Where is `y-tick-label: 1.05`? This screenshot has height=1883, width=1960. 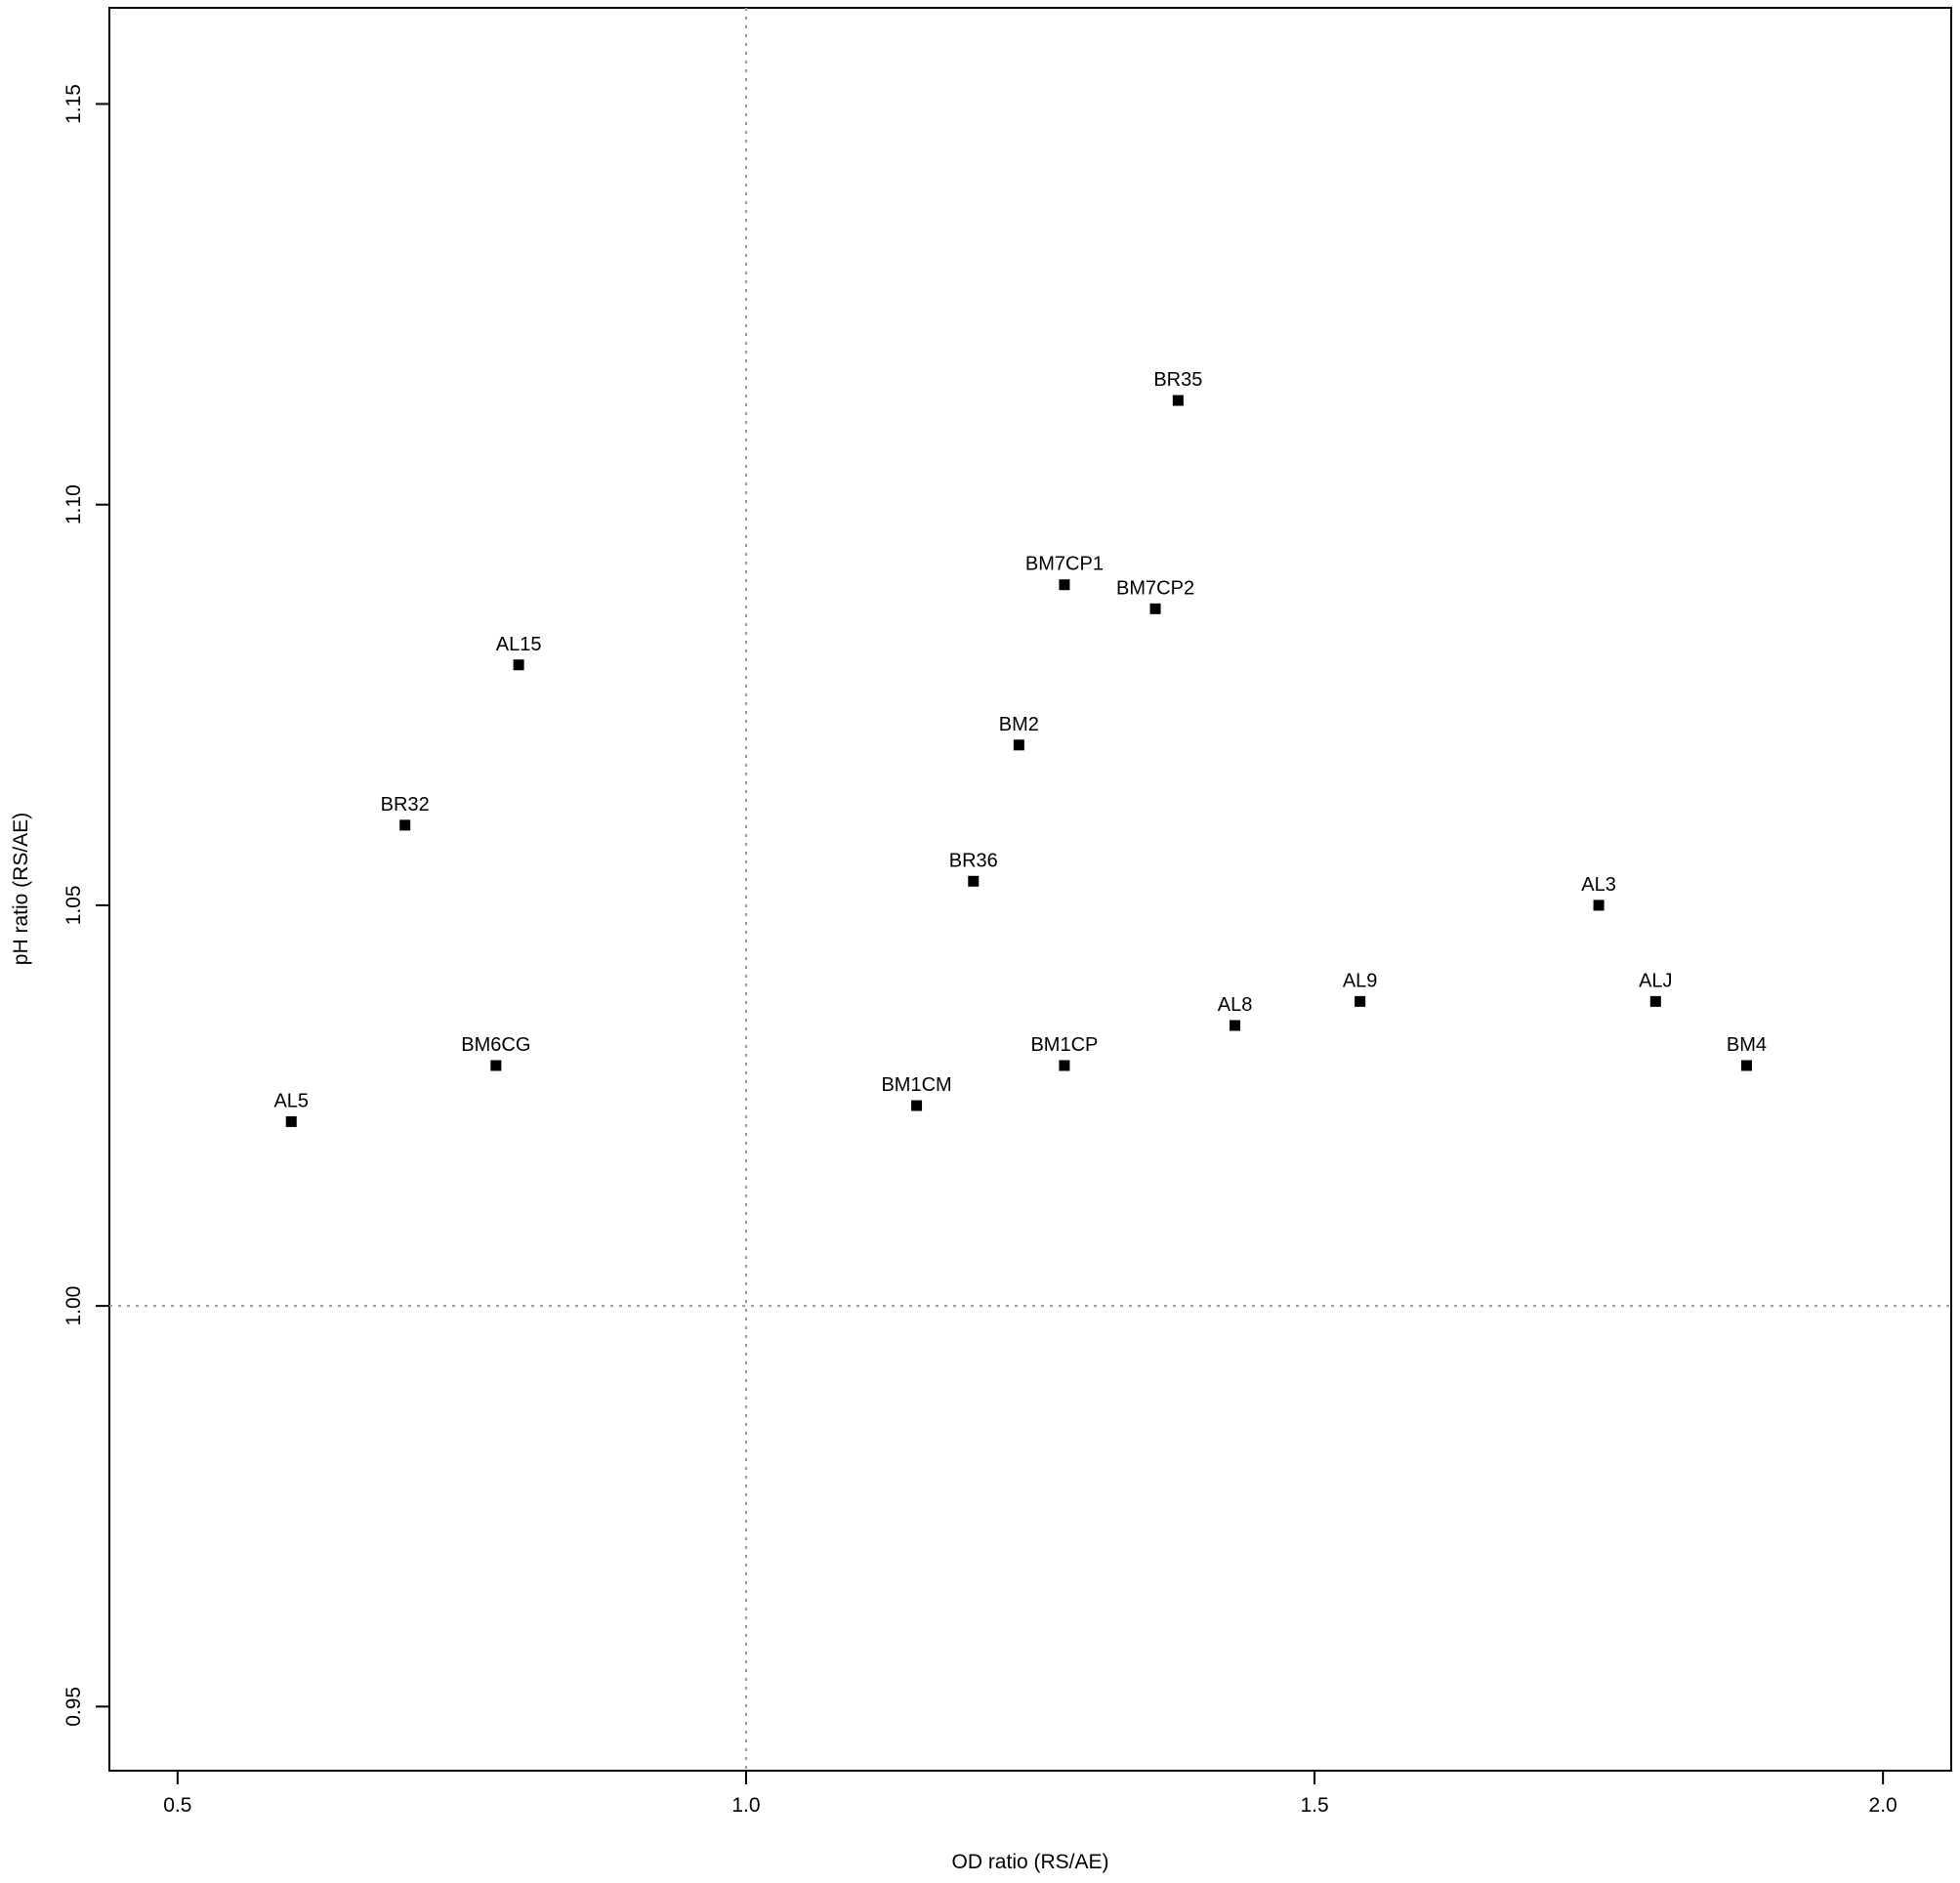
y-tick-label: 1.05 is located at coordinates (74, 905).